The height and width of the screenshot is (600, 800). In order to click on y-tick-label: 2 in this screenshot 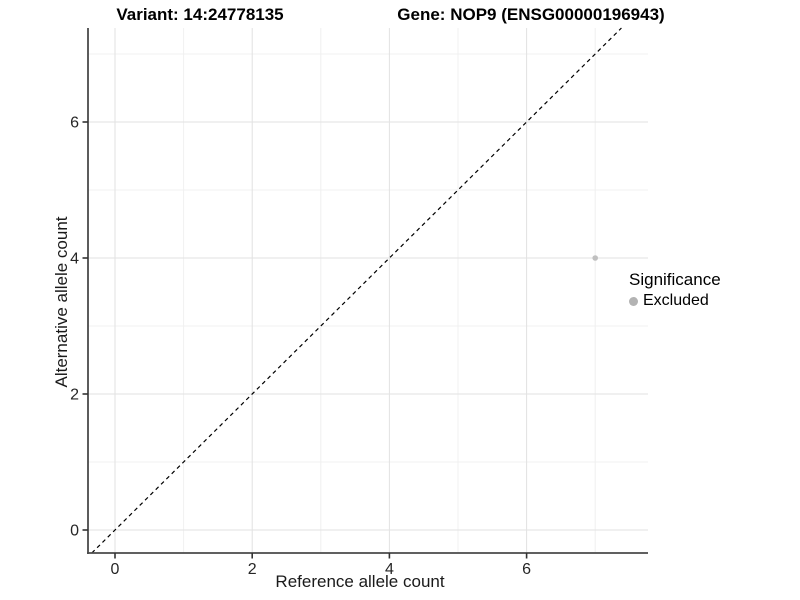, I will do `click(74, 395)`.